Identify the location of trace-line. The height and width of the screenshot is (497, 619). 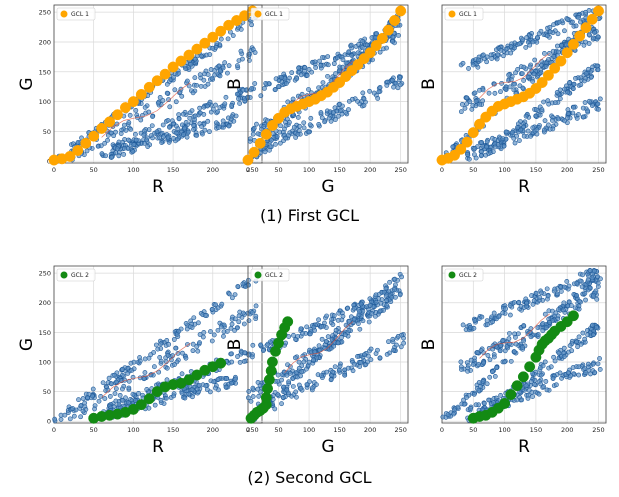
(514, 75).